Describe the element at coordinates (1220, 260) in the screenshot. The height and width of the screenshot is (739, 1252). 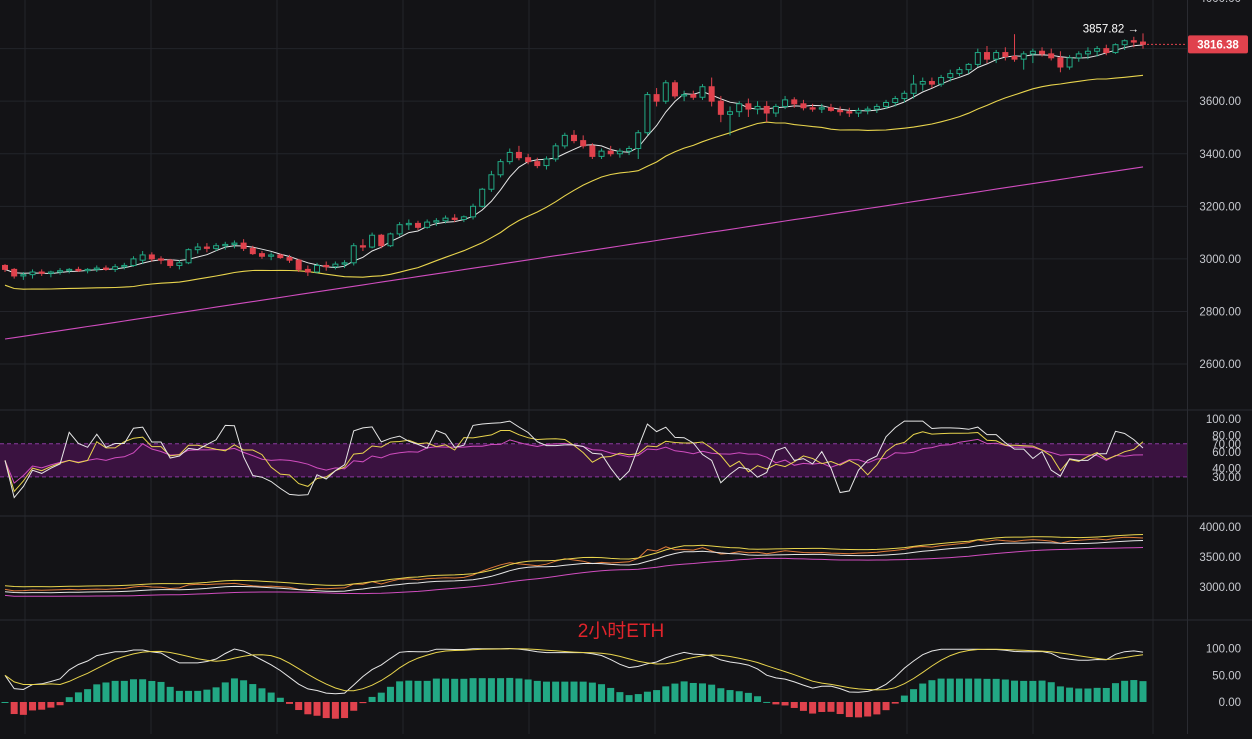
I see `price-tick-label: 3000.00` at that location.